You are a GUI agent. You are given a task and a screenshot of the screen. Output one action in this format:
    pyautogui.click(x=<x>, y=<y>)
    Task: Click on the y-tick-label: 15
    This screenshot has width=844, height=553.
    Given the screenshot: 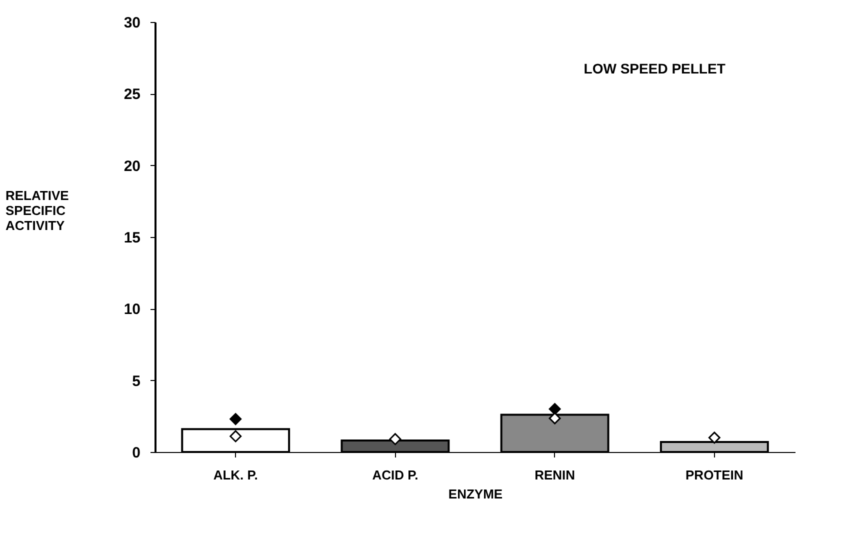 What is the action you would take?
    pyautogui.click(x=132, y=238)
    